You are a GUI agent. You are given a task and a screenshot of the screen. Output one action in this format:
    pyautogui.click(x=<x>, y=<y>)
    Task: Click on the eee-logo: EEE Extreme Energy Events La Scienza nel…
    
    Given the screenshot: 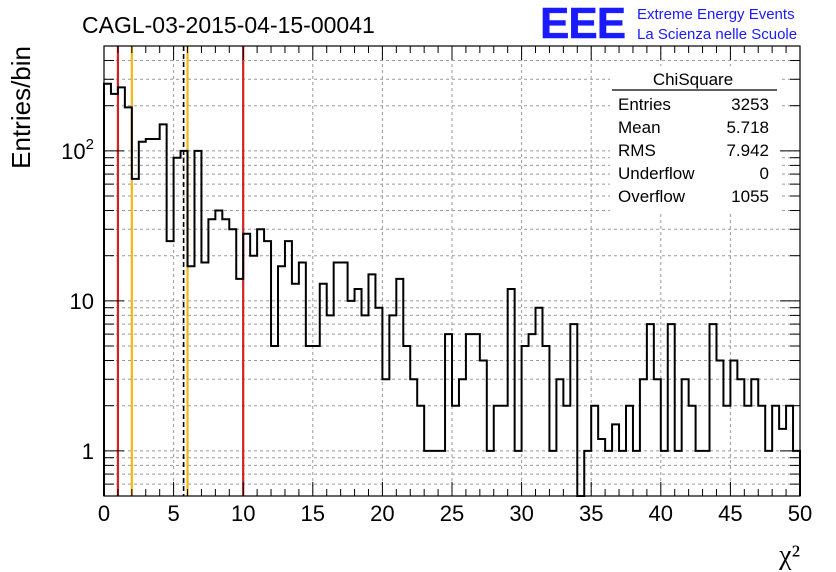 What is the action you would take?
    pyautogui.click(x=668, y=24)
    